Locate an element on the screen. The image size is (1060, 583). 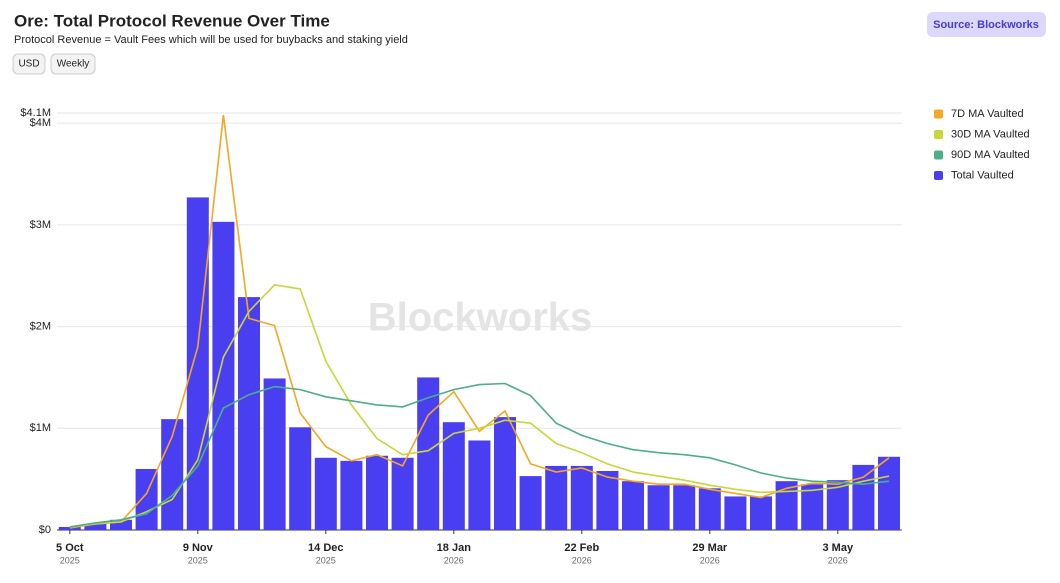
y-tick-label: $0 is located at coordinates (45, 530).